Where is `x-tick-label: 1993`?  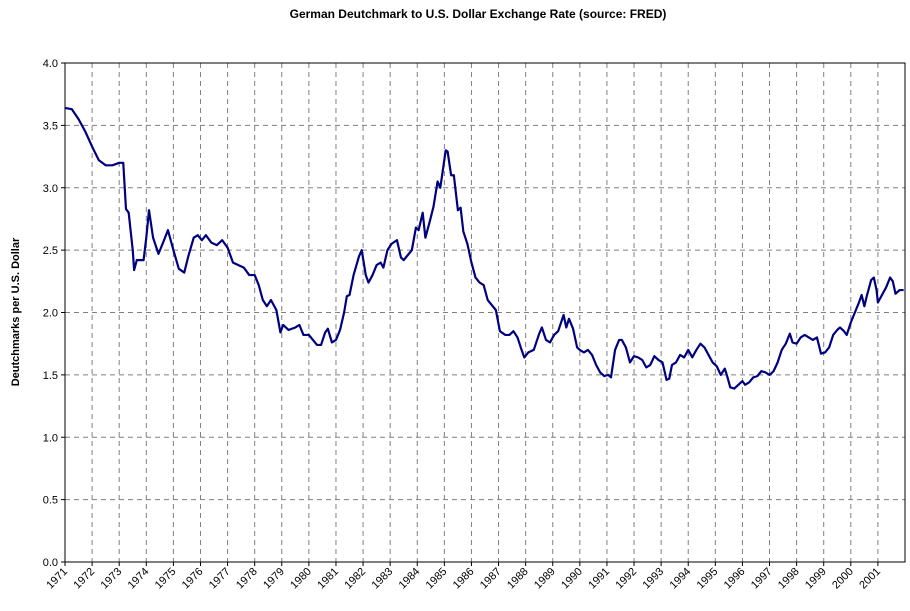
x-tick-label: 1993 is located at coordinates (653, 579).